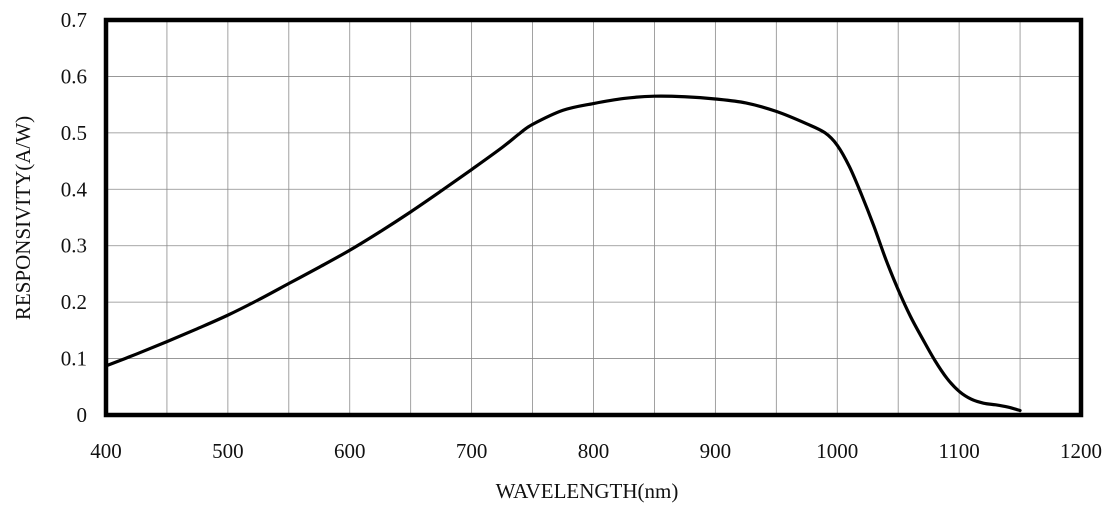 The height and width of the screenshot is (508, 1113). Describe the element at coordinates (716, 451) in the screenshot. I see `x-tick-label: 900` at that location.